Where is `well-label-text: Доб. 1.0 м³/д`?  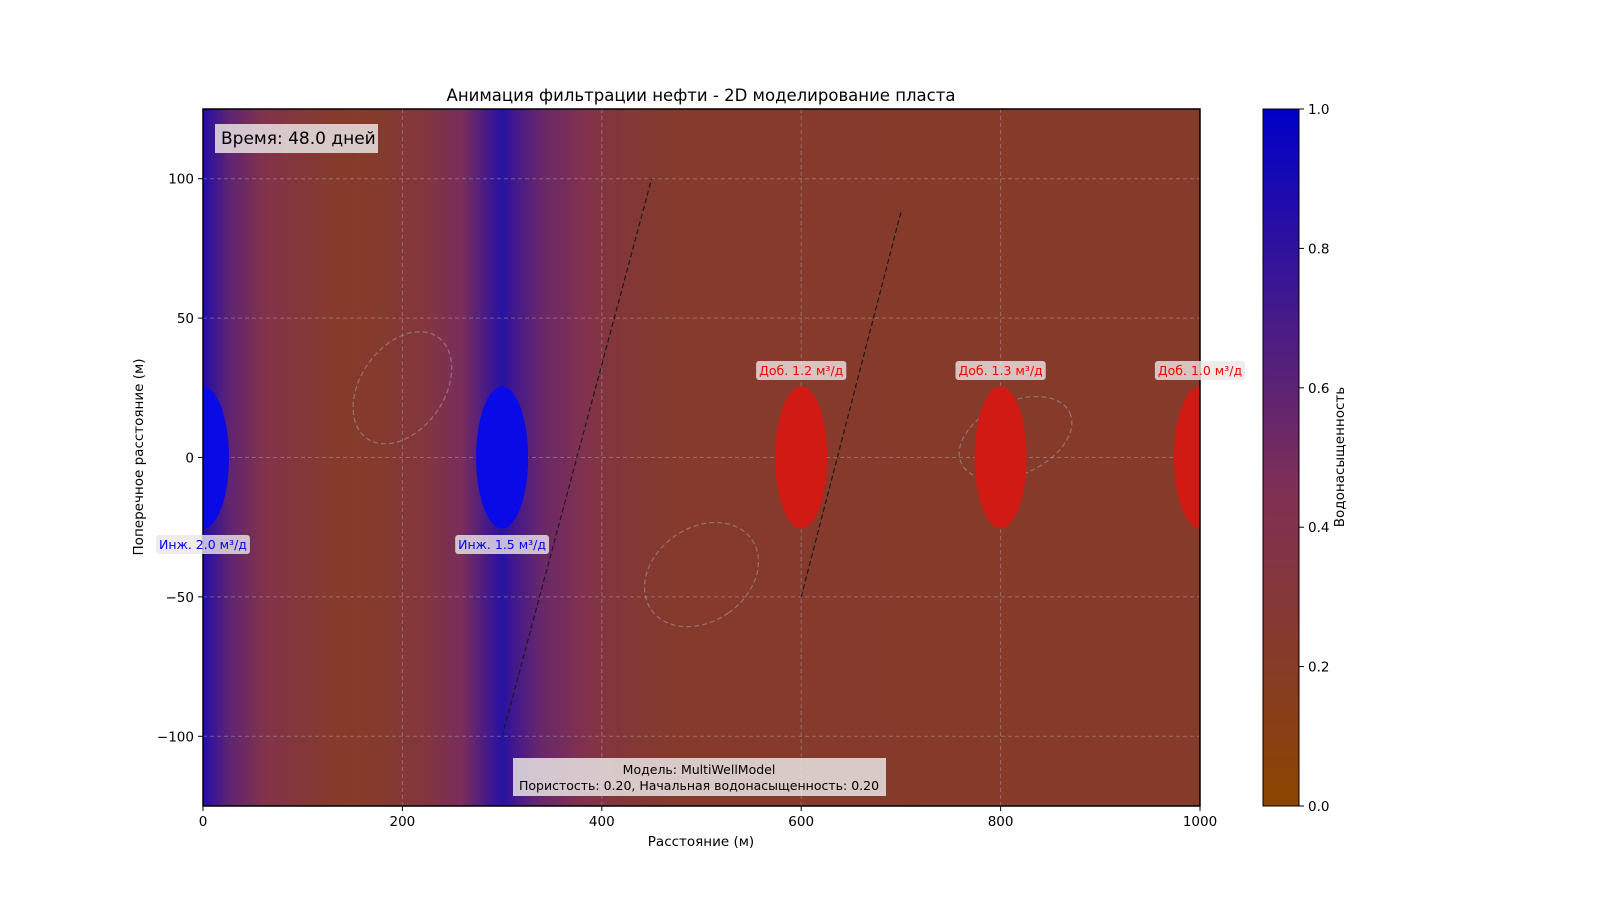 well-label-text: Доб. 1.0 м³/д is located at coordinates (1200, 370).